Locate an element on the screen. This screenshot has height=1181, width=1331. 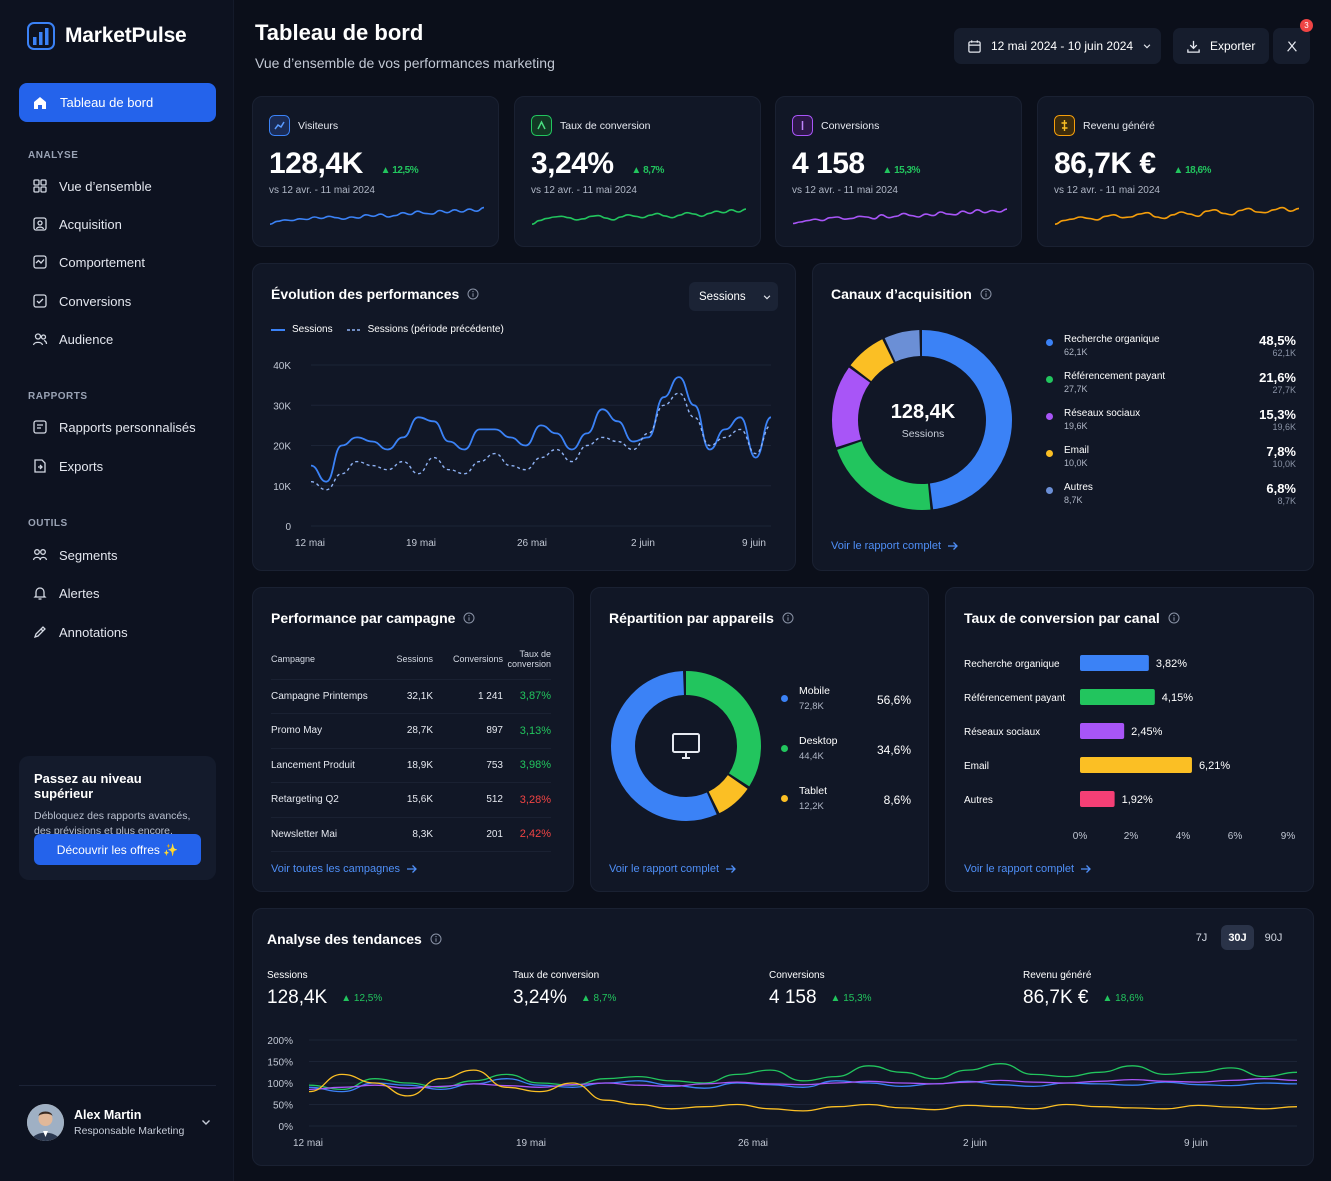
nav-section-analyse: ANALYSE is located at coordinates (53, 155).